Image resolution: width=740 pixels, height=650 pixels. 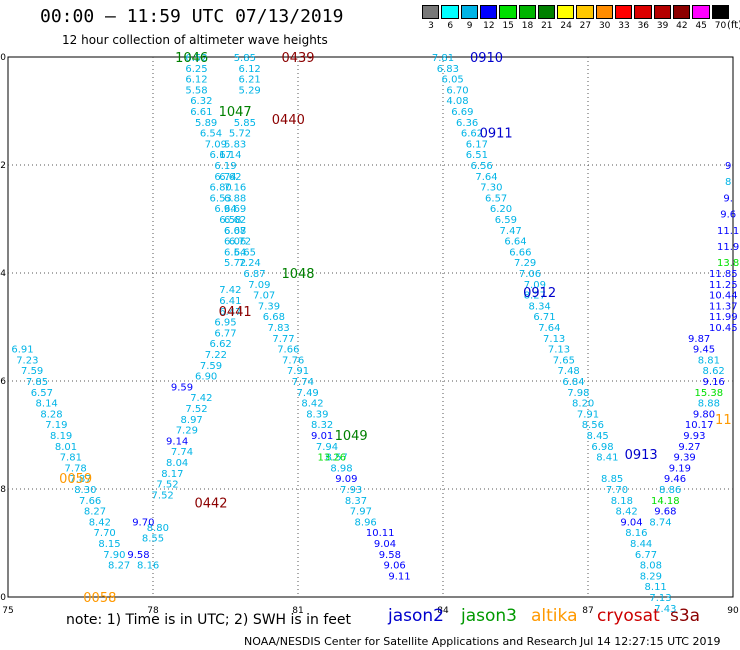 I want to click on swh-value: 6.80, so click(x=221, y=188).